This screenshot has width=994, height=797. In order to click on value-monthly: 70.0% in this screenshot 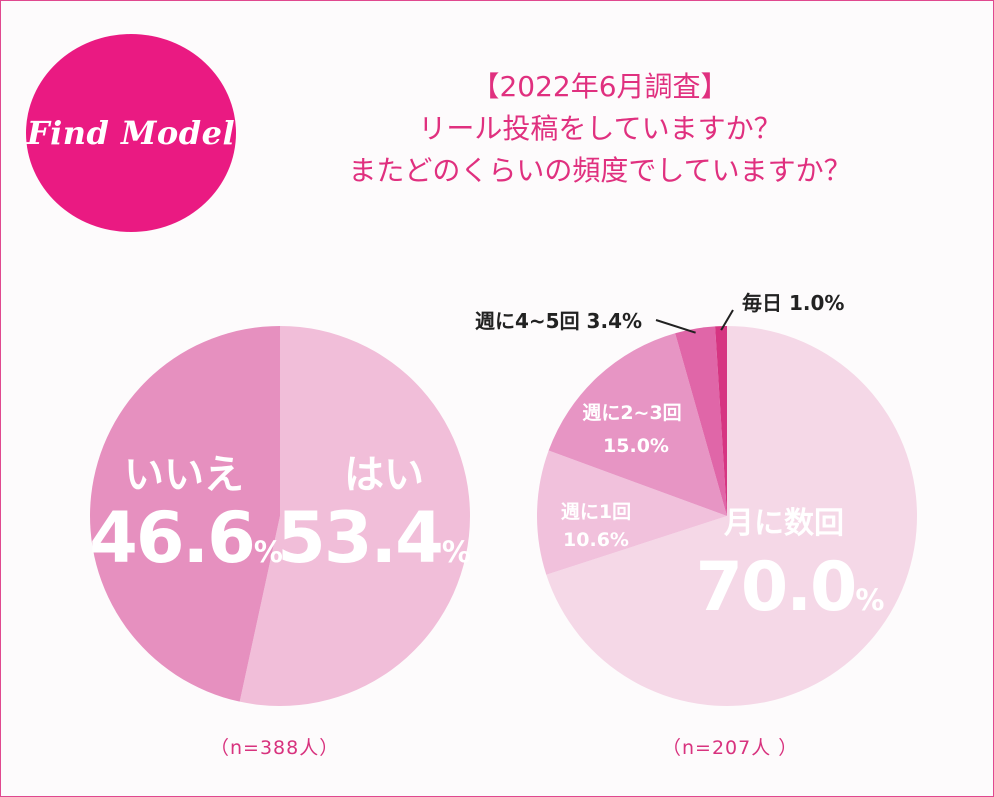, I will do `click(790, 587)`.